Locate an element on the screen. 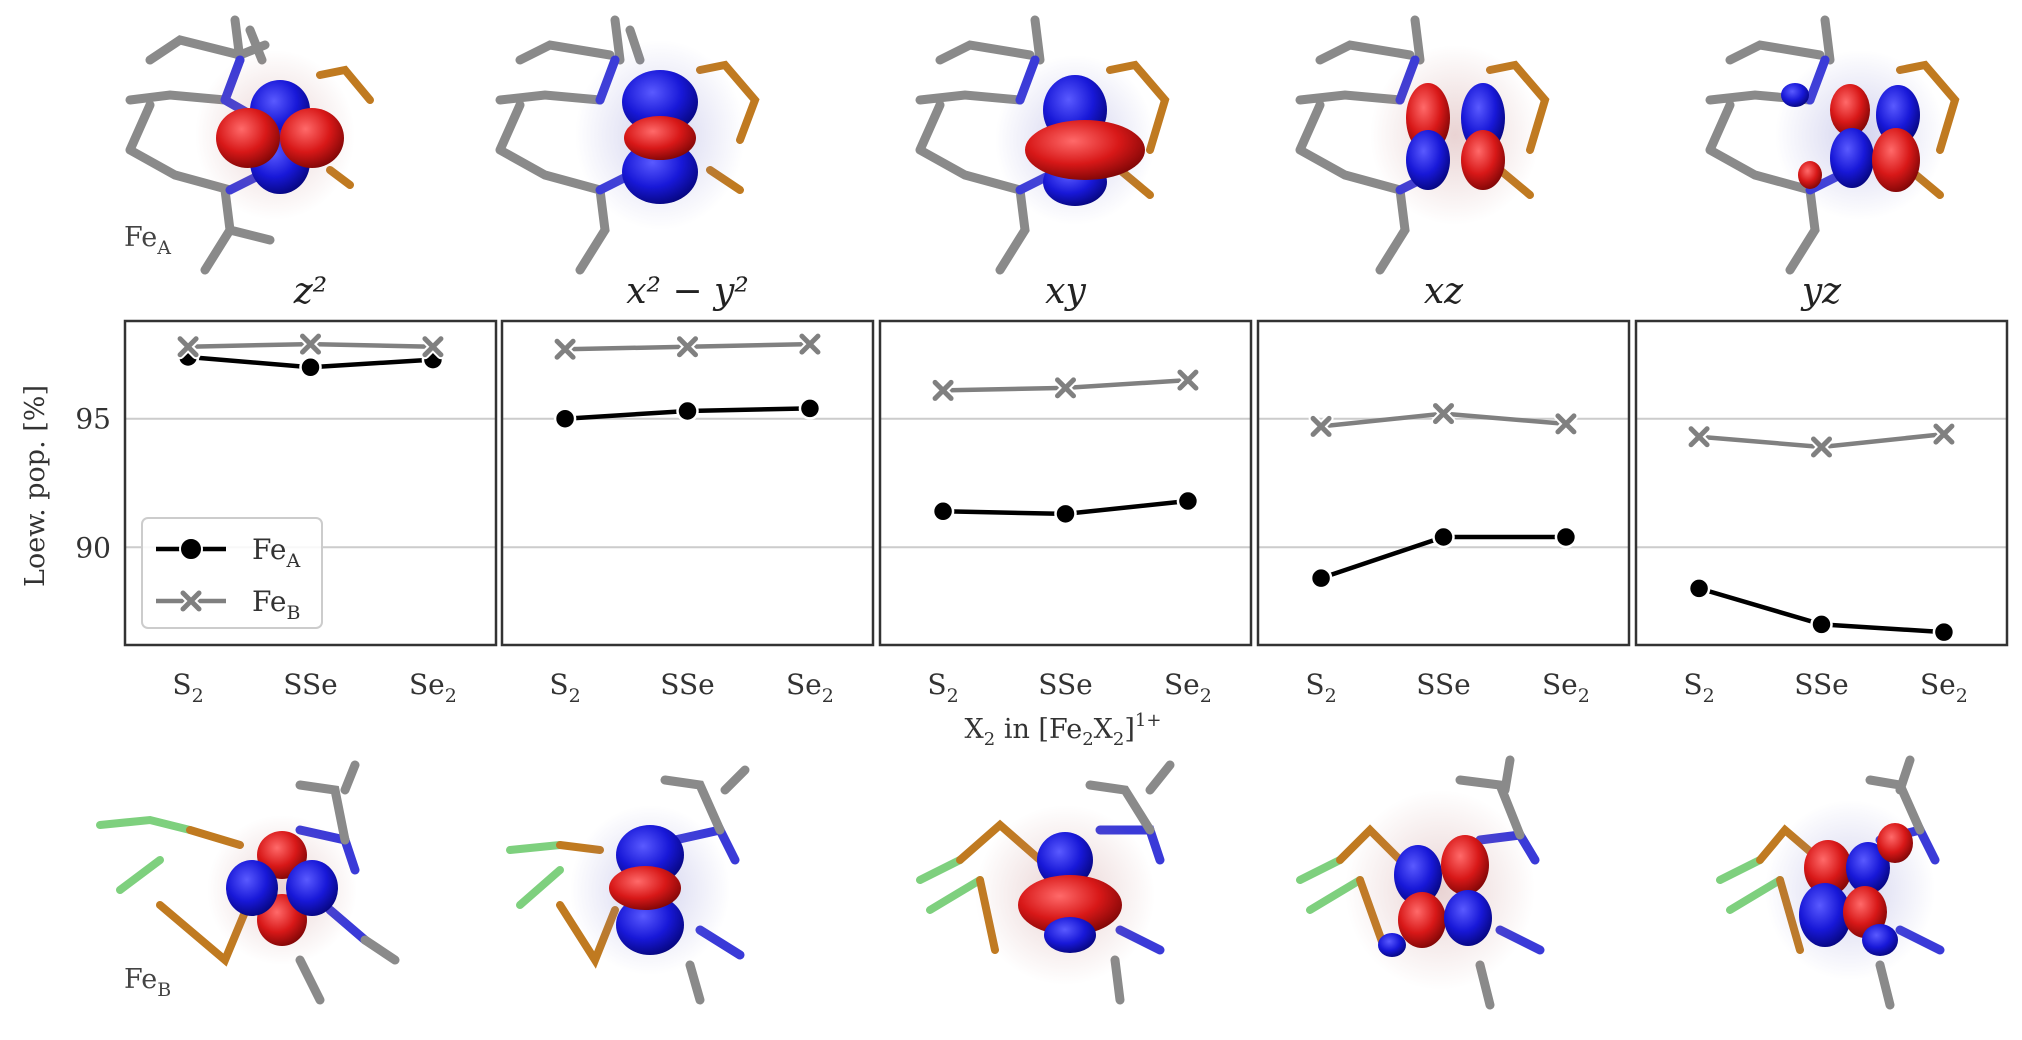 The image size is (2022, 1040). x-axis-label: X2 in [Fe2X2]1+ is located at coordinates (1063, 730).